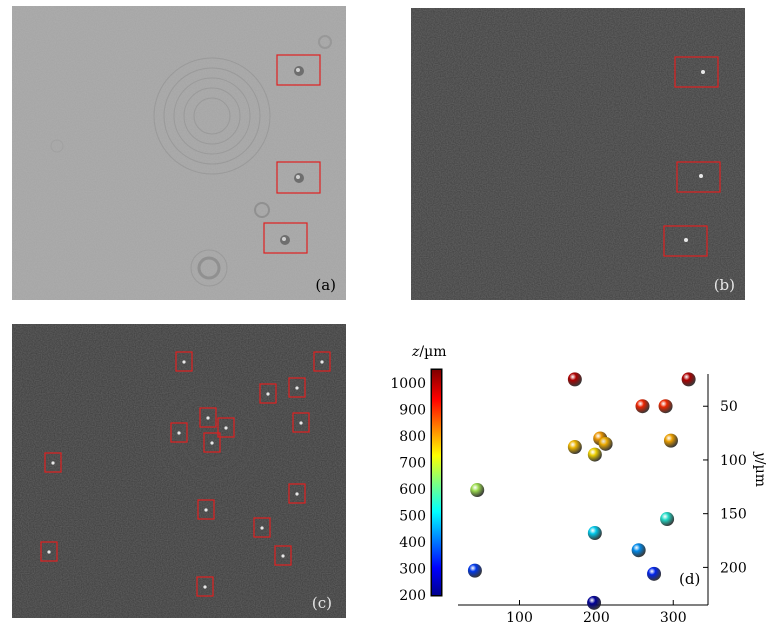  Describe the element at coordinates (412, 464) in the screenshot. I see `colorbar-tick-label: 700` at that location.